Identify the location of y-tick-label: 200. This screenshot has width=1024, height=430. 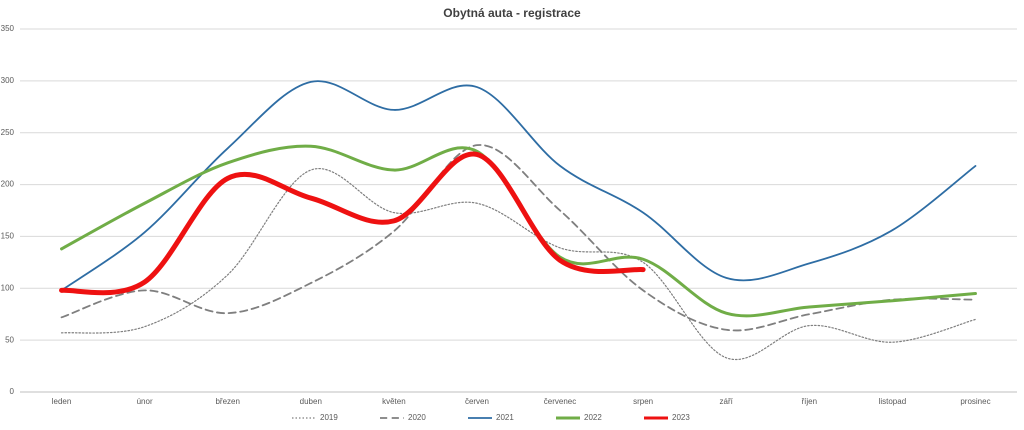
(8, 184).